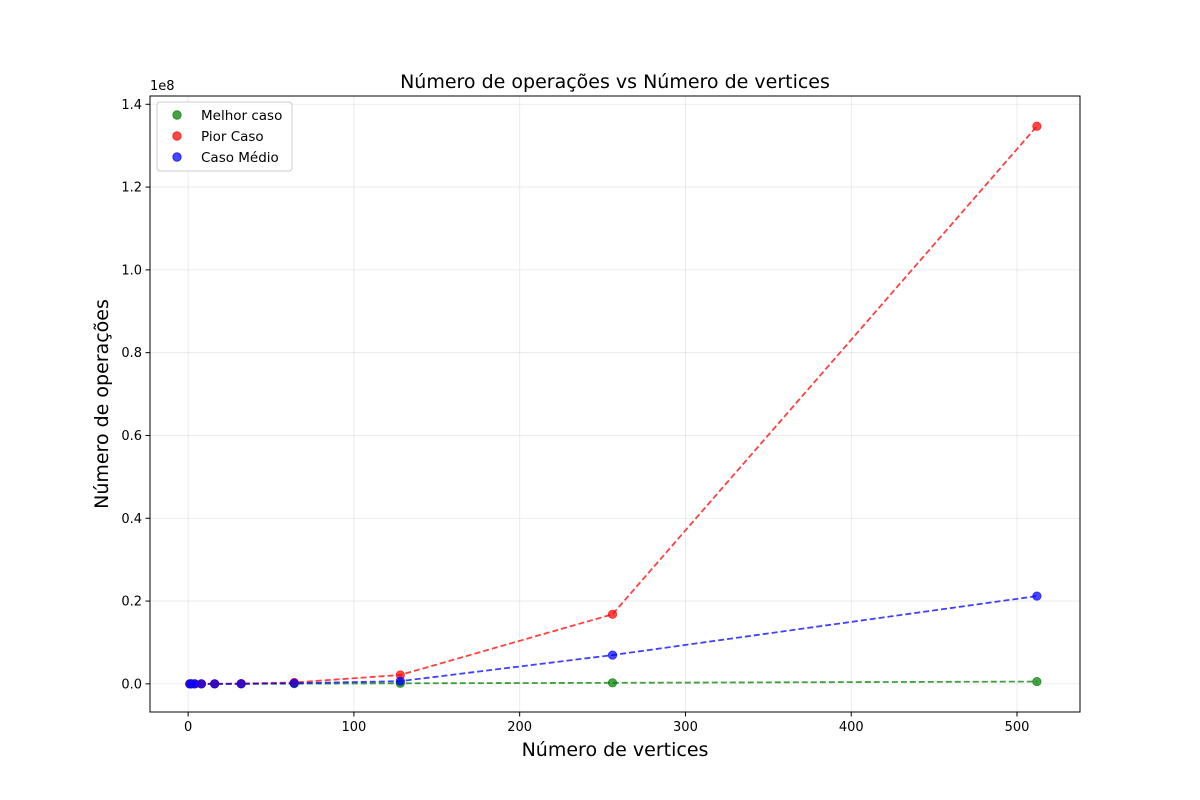  I want to click on x-tick-label: 0, so click(188, 727).